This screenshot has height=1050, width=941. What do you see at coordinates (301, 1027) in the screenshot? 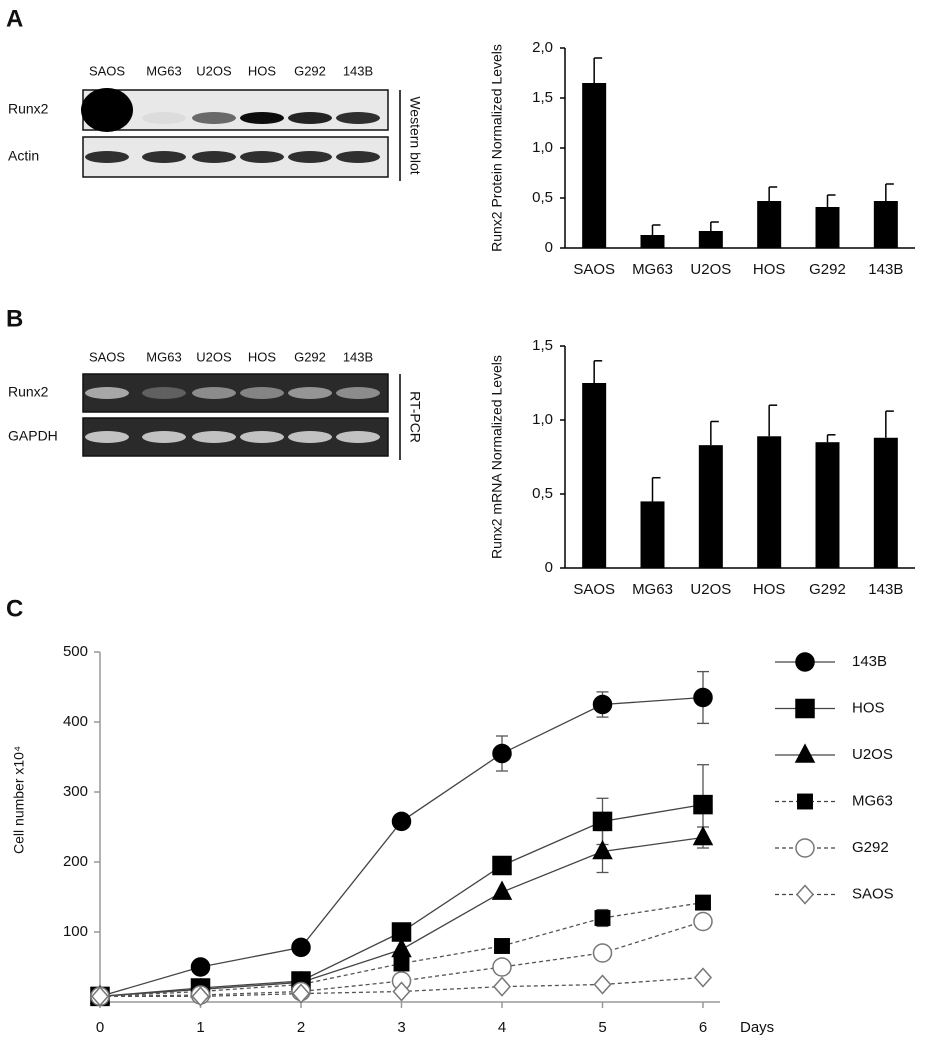
I see `x-tick-label: 2` at bounding box center [301, 1027].